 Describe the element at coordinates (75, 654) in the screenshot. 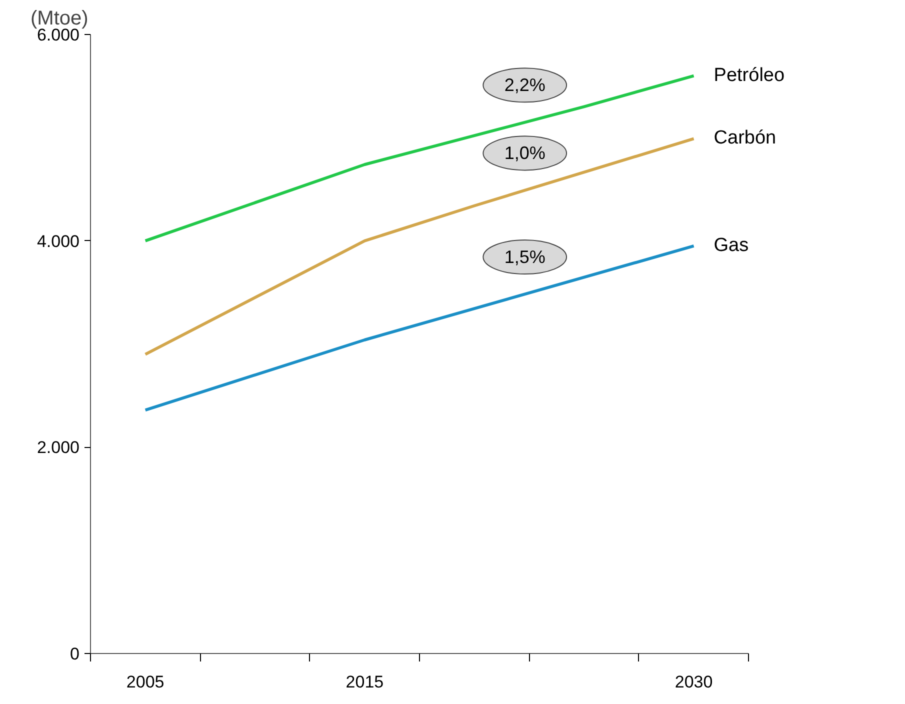

I see `y-tick-label: 0` at that location.